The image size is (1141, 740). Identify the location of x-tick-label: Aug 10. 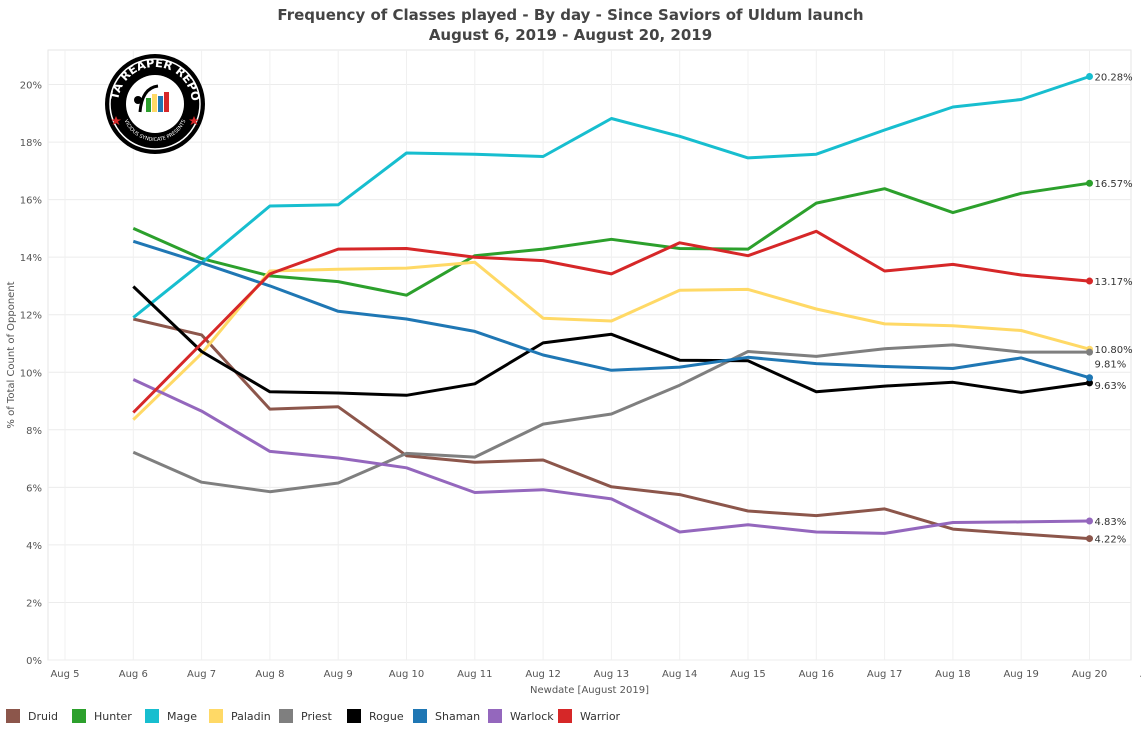
(406, 674).